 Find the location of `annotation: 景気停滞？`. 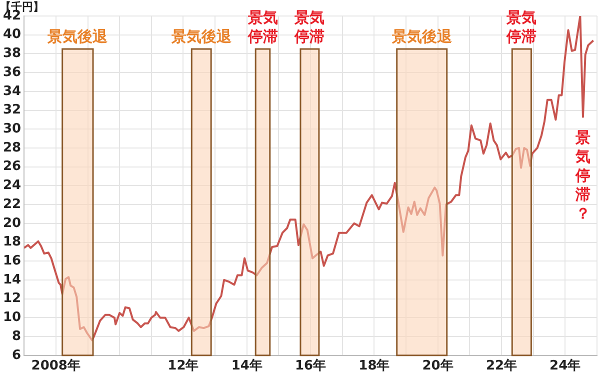

annotation: 景気停滞？ is located at coordinates (582, 175).